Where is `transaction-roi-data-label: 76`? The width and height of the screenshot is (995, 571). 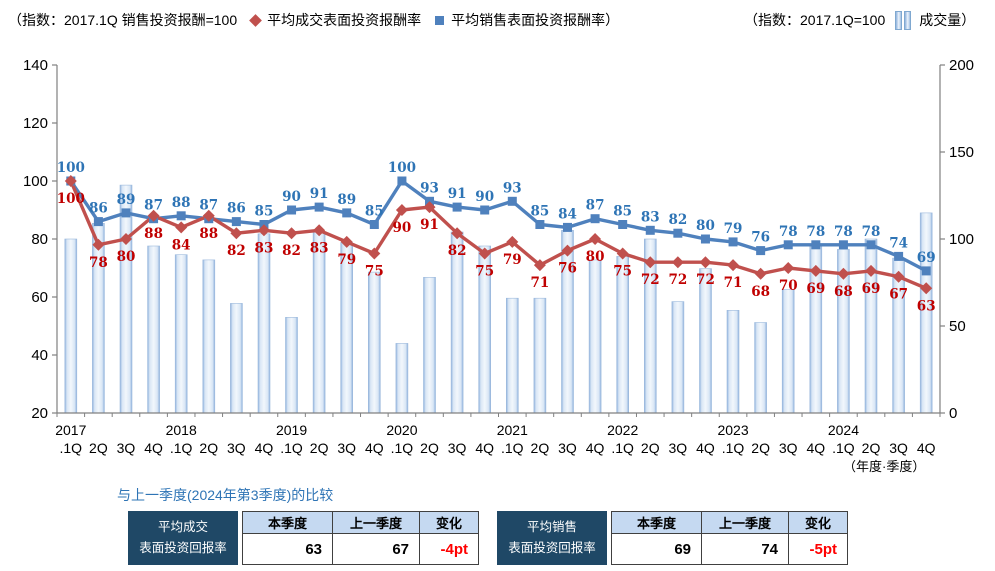
transaction-roi-data-label: 76 is located at coordinates (567, 269).